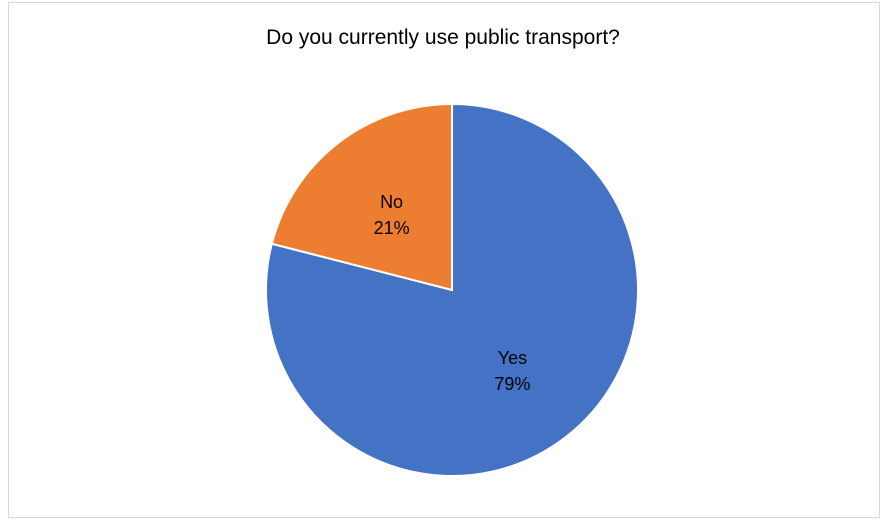 This screenshot has height=521, width=886. Describe the element at coordinates (392, 228) in the screenshot. I see `percent-label: 21%` at that location.